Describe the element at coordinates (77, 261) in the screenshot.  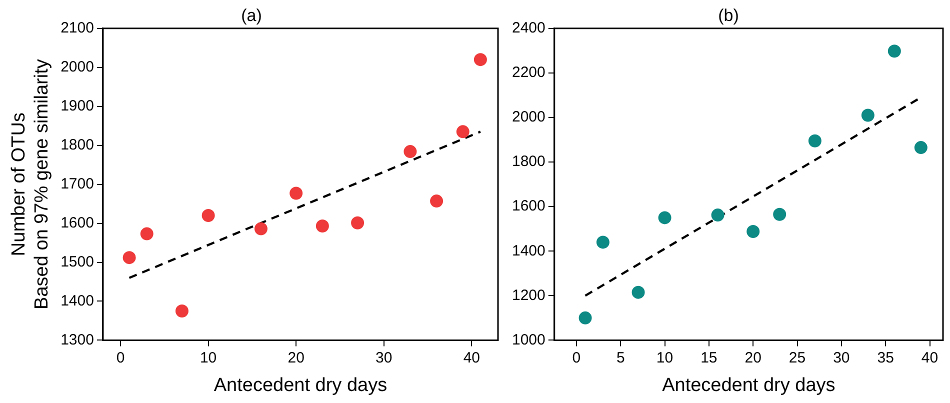
I see `y-tick-label: 1500` at that location.